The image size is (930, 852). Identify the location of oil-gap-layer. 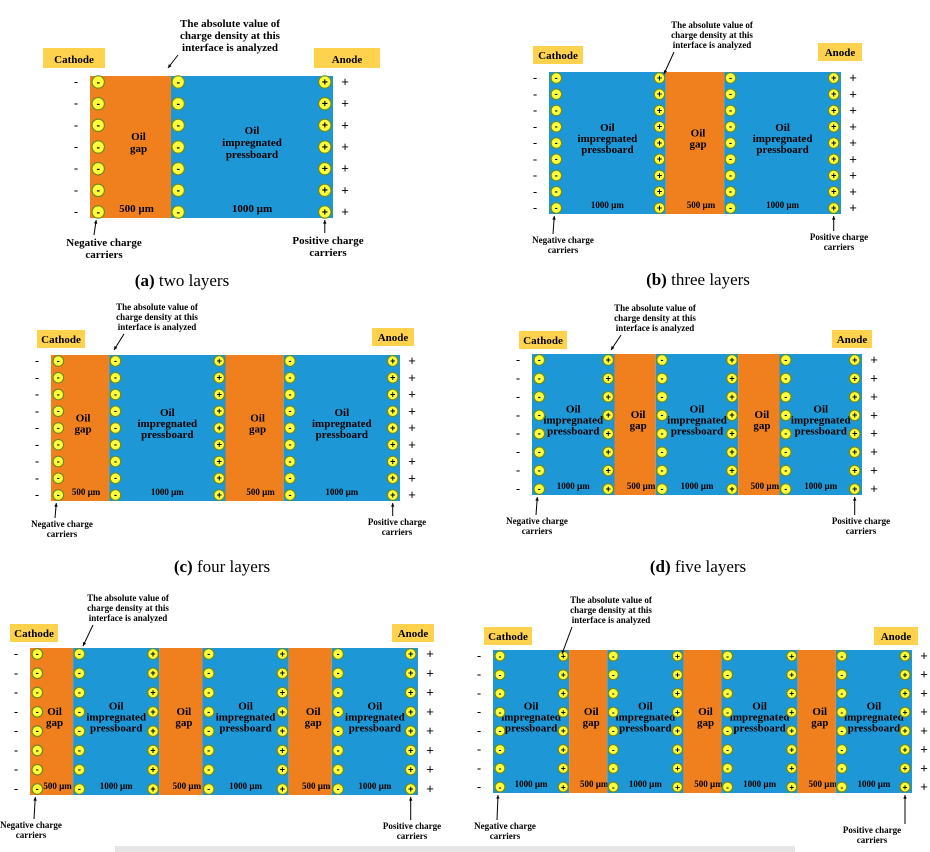
(181, 721).